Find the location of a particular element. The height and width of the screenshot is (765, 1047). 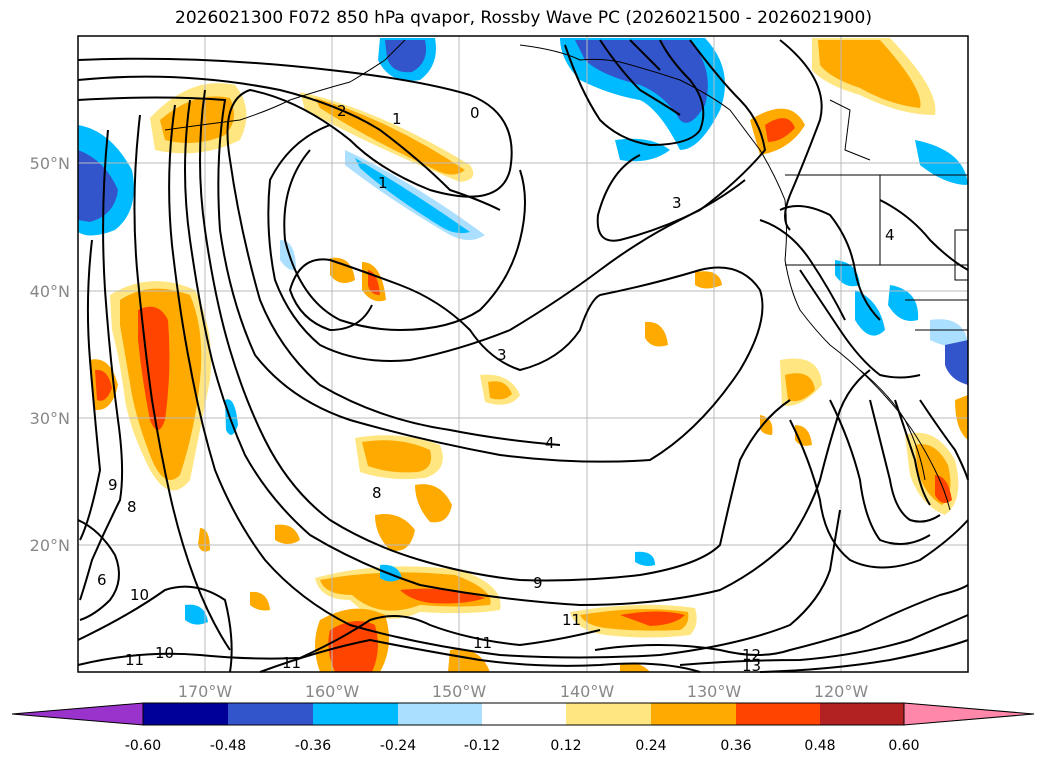

lon-label-140w: 140°W is located at coordinates (587, 691).